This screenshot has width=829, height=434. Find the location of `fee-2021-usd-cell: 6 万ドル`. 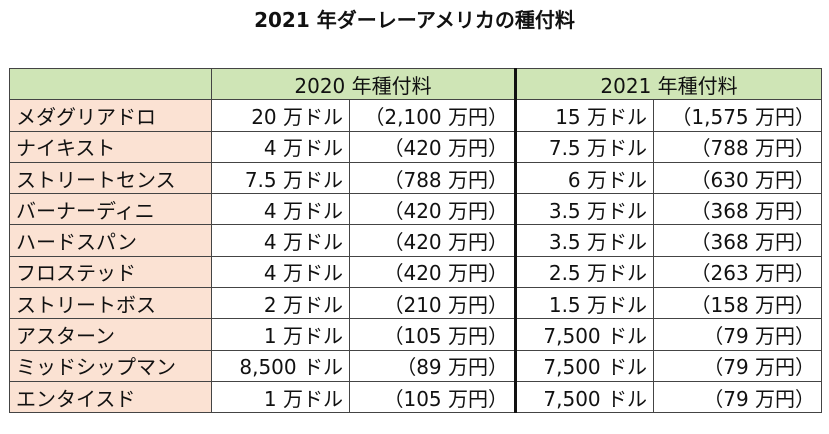

fee-2021-usd-cell: 6 万ドル is located at coordinates (584, 178).